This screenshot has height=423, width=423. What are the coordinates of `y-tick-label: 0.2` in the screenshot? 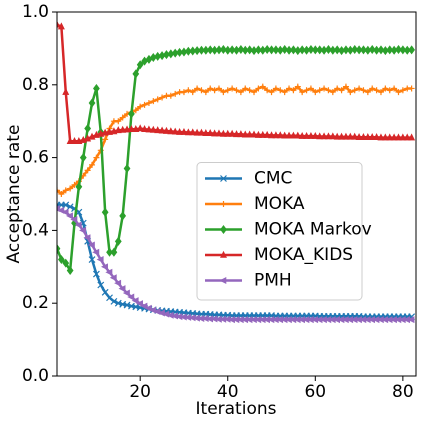 It's located at (35, 303).